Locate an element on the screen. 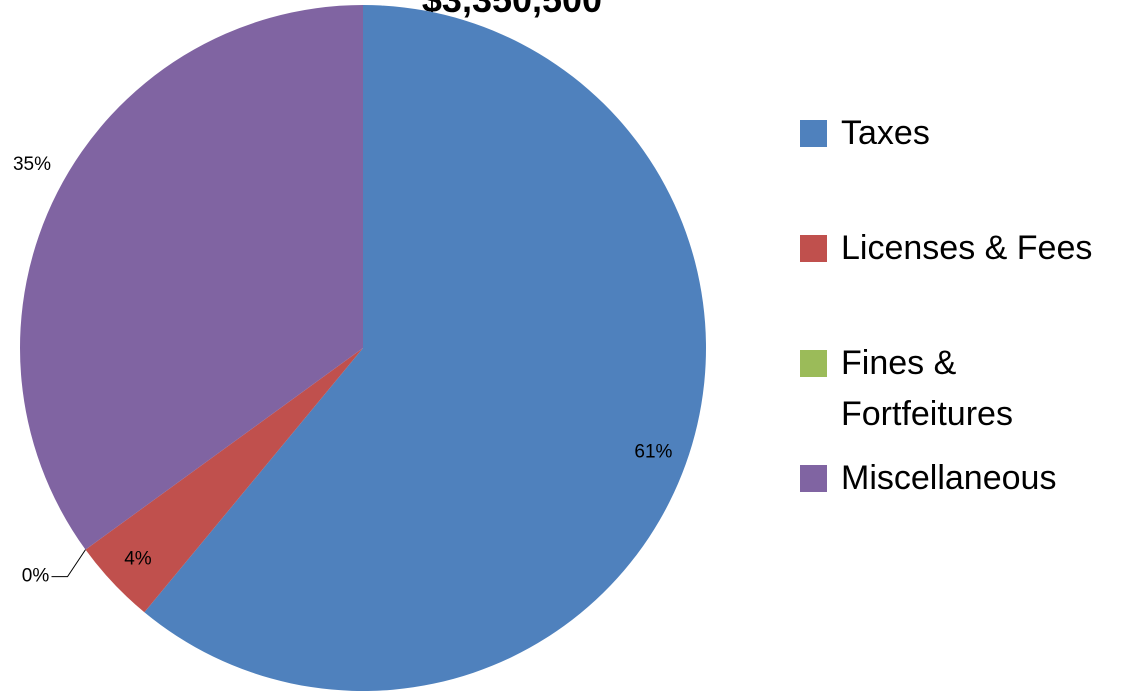 This screenshot has height=692, width=1123. legend-item: Licenses & Fees is located at coordinates (950, 280).